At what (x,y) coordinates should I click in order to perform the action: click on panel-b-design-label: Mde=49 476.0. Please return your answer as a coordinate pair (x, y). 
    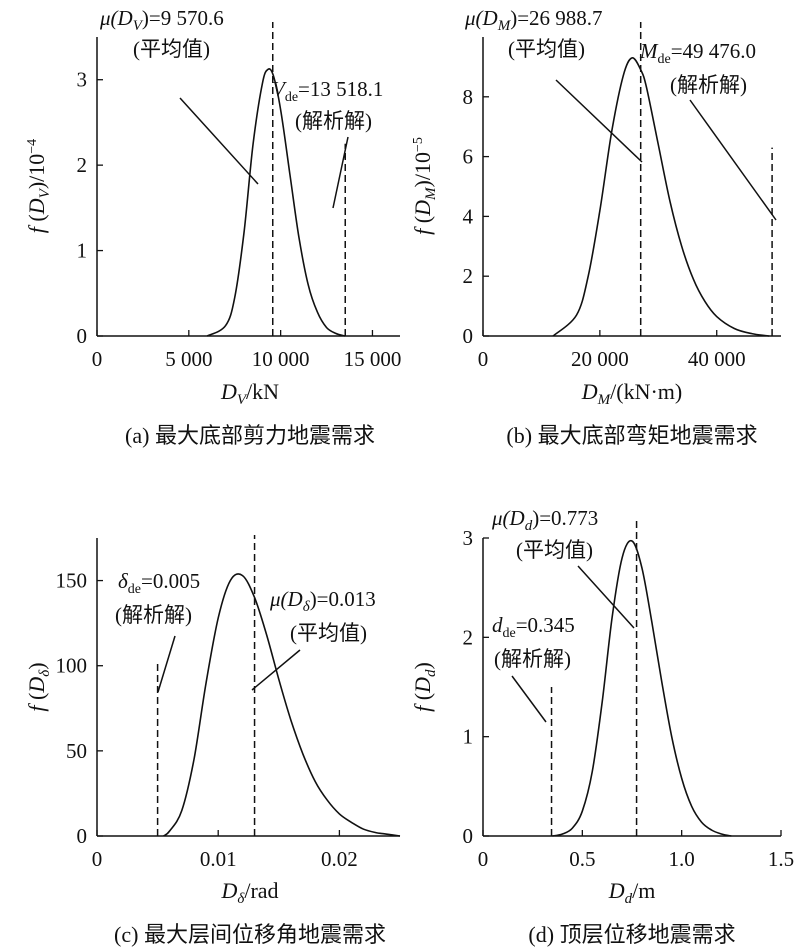
    Looking at the image, I should click on (697, 53).